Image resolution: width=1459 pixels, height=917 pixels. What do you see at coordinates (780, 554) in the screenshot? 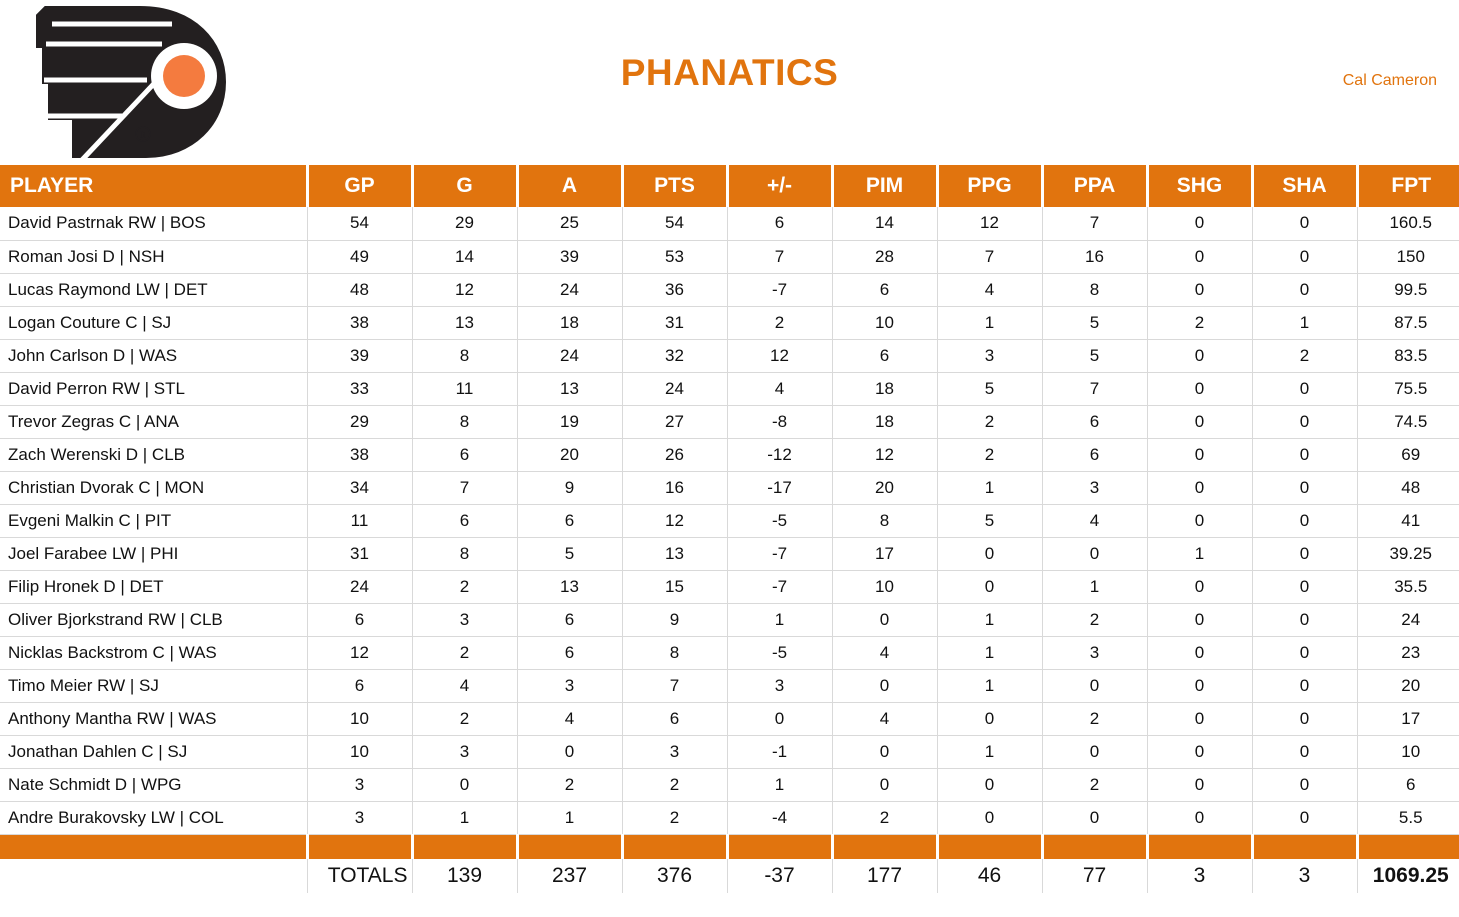
I see `stat-cell-pm: -7` at bounding box center [780, 554].